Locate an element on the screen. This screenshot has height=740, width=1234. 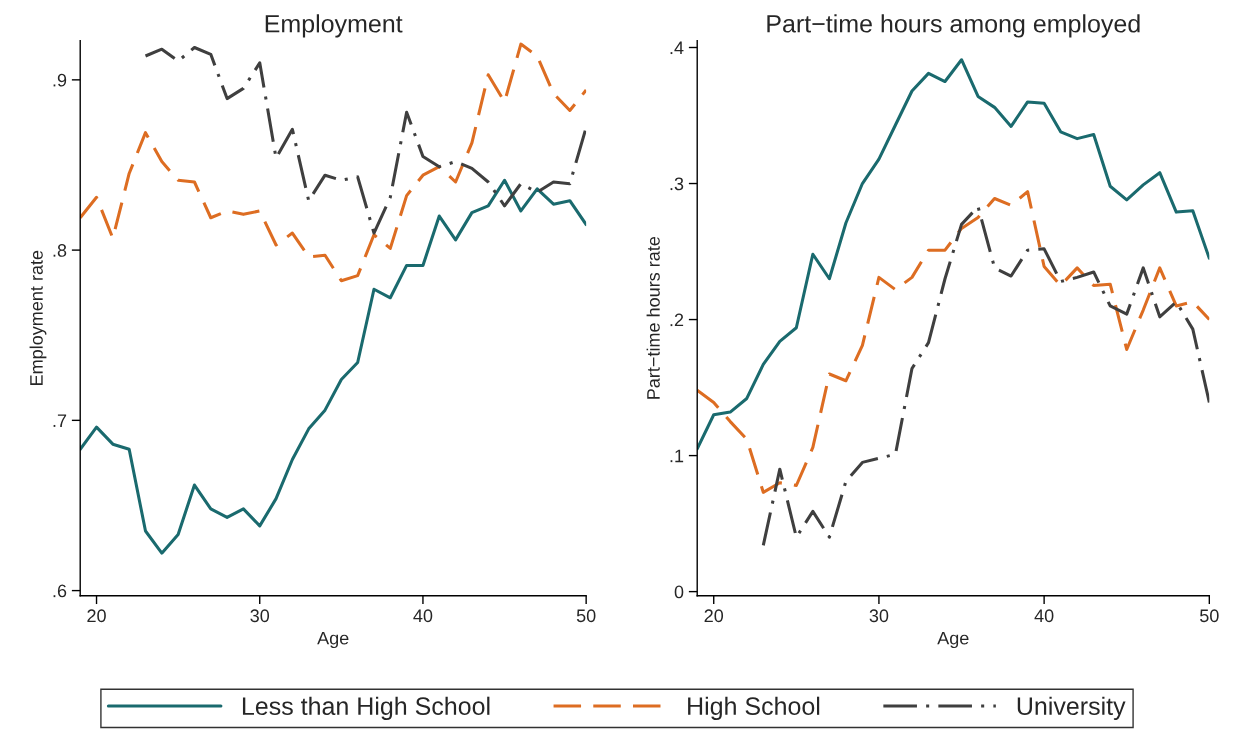
y-tick-label: .6 is located at coordinates (60, 591).